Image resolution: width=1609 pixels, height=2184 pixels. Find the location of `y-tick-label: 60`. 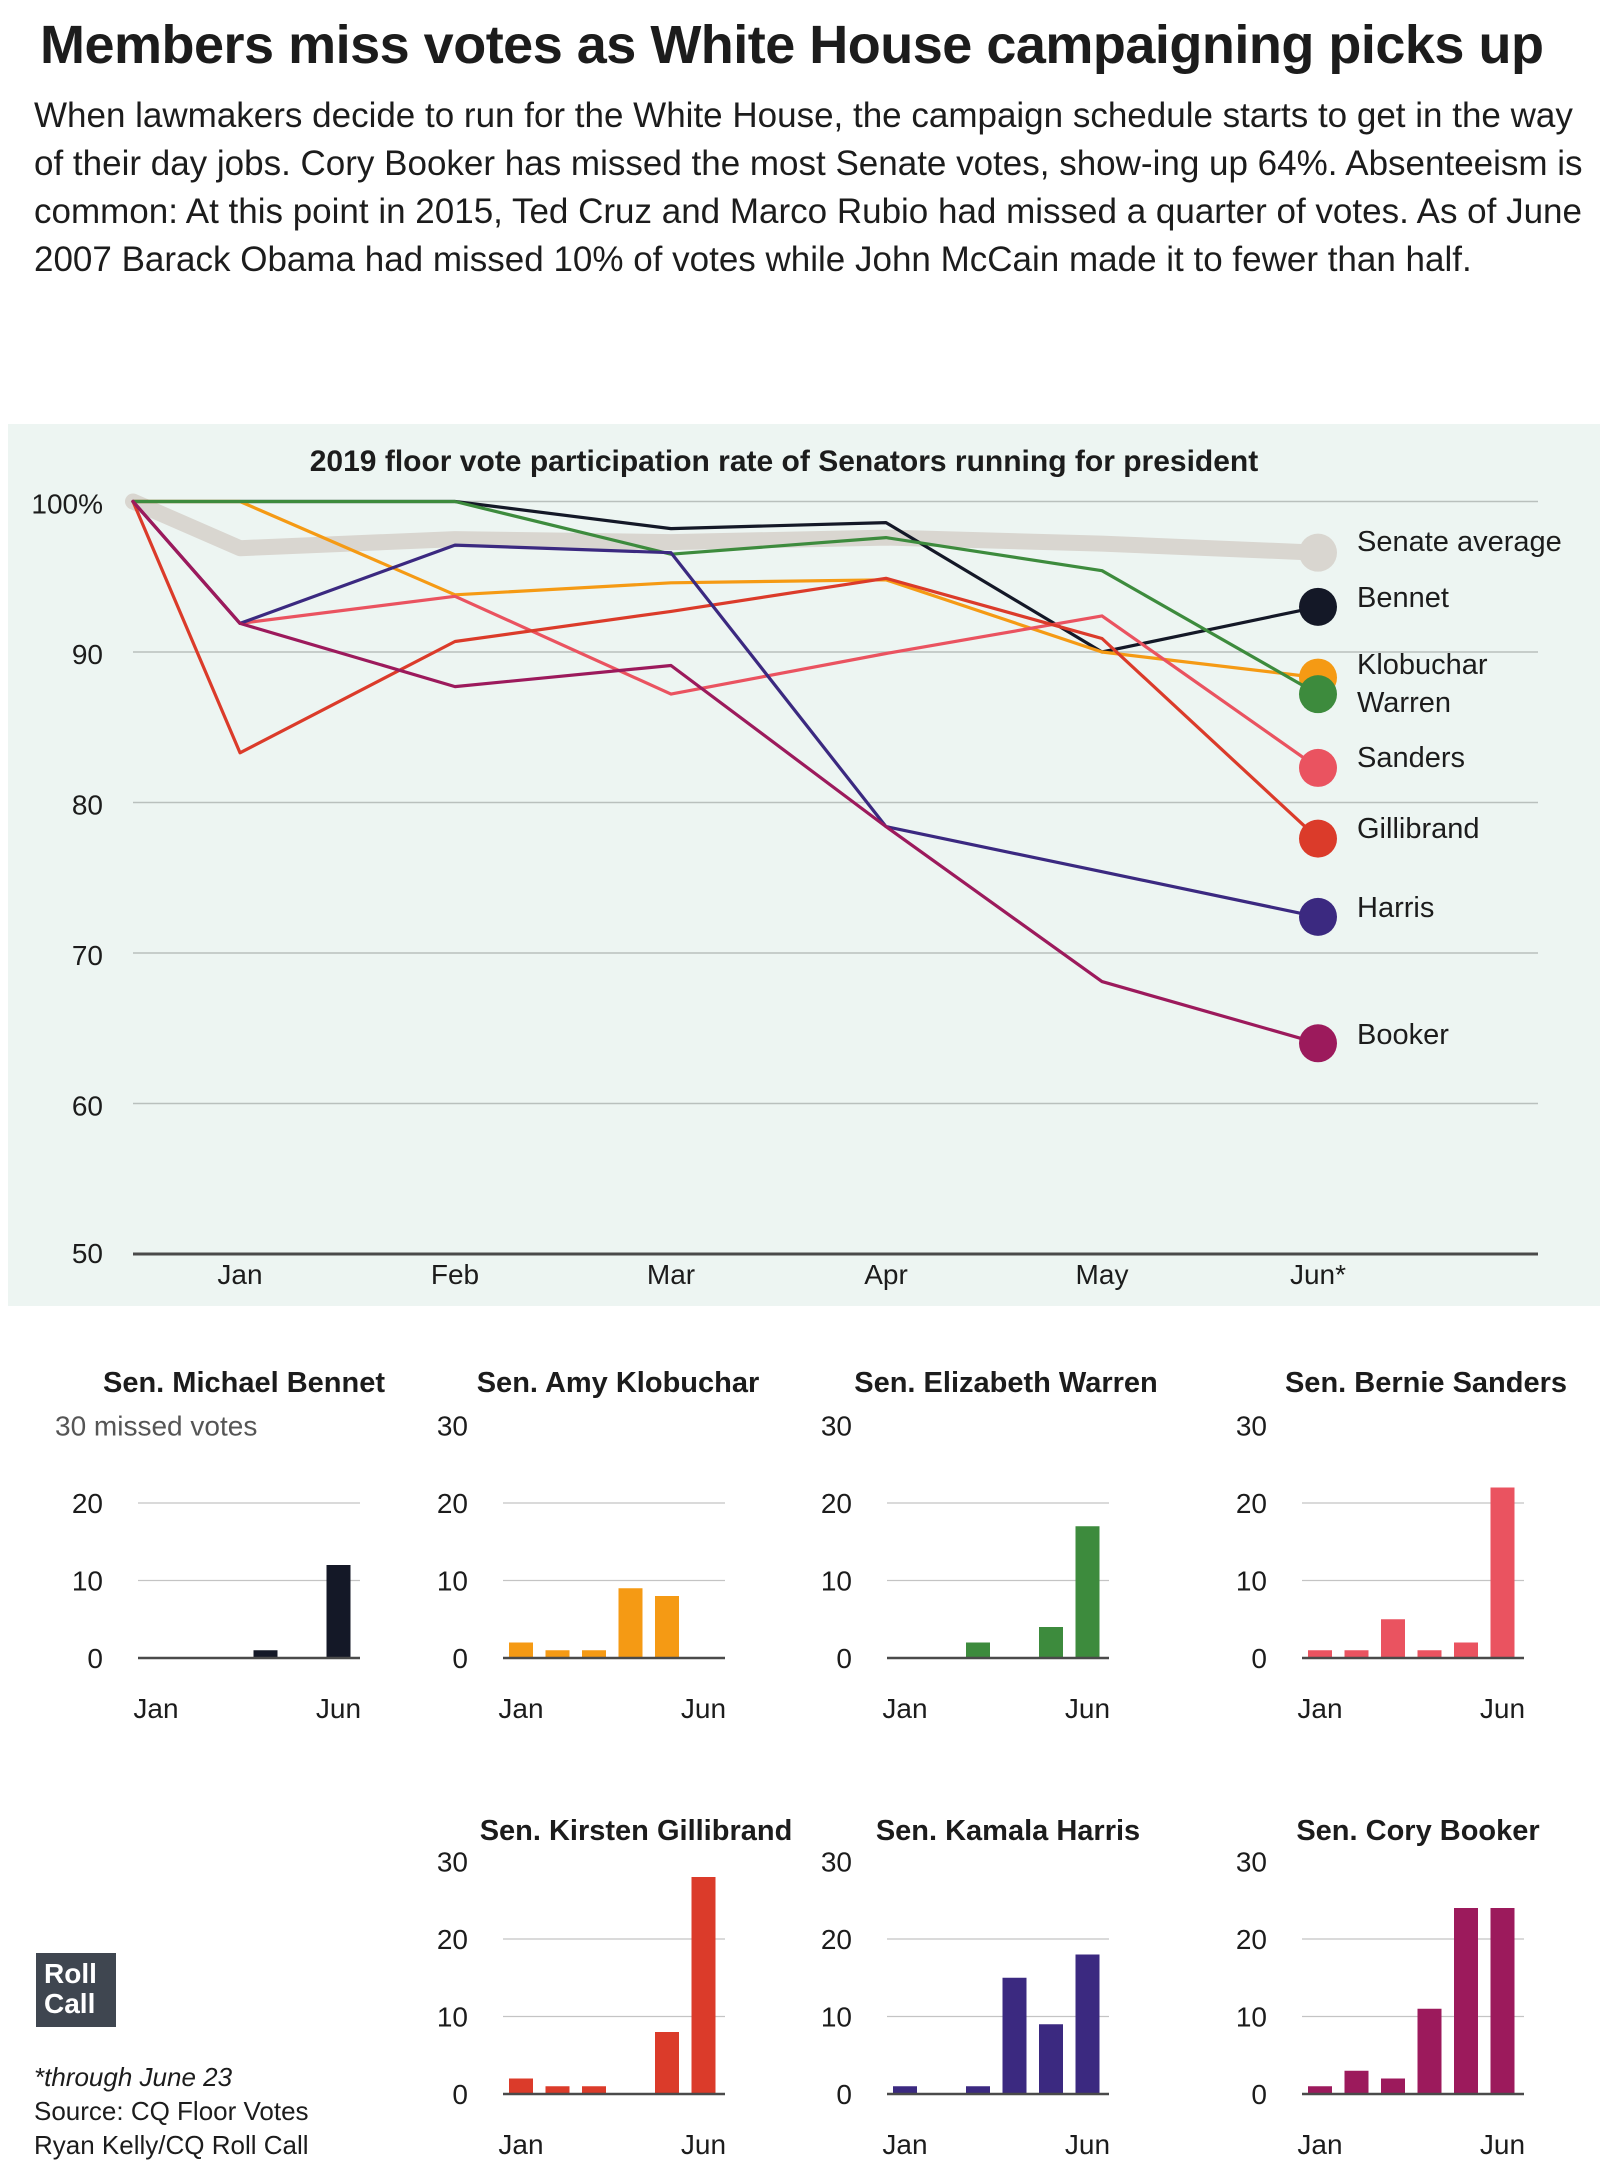

y-tick-label: 60 is located at coordinates (87, 1106).